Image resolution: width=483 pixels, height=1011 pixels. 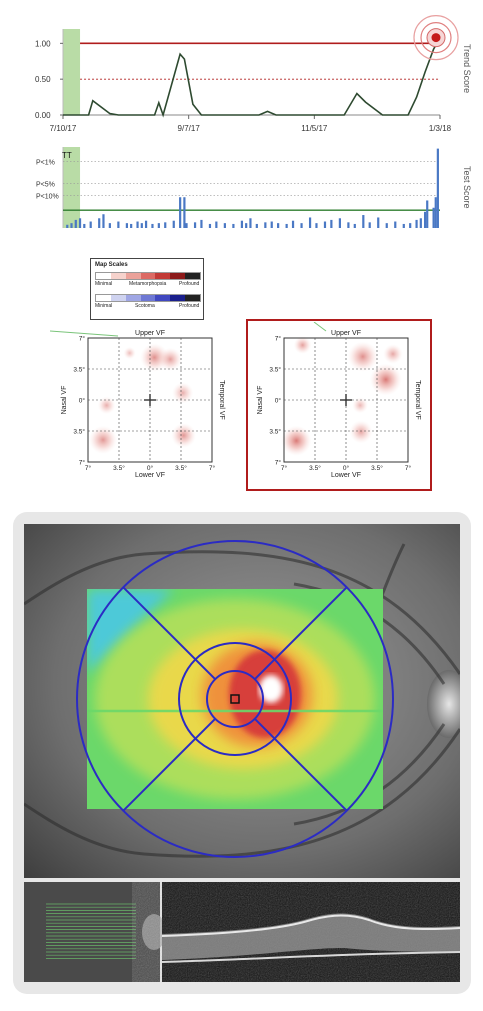 I want to click on y-tick-label: 0.50, so click(x=43, y=79).